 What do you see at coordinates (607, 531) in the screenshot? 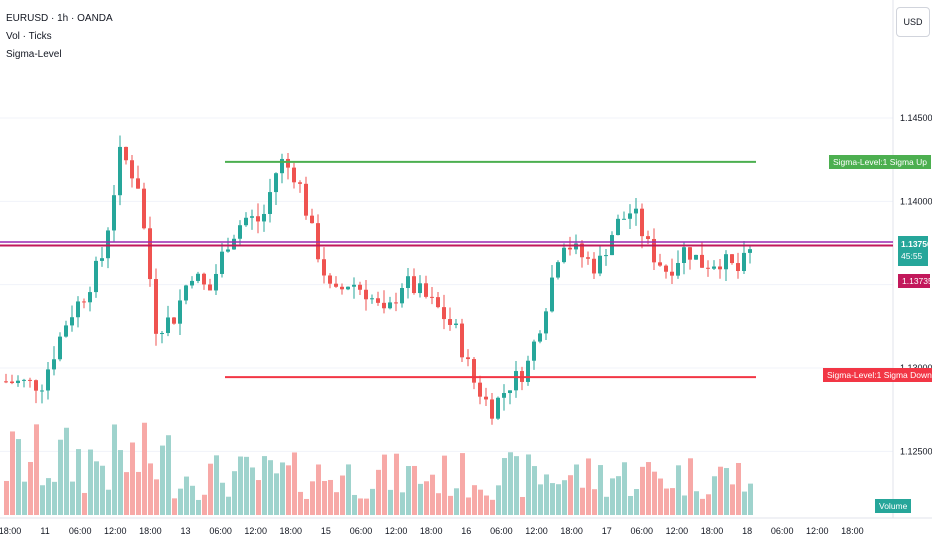
I see `time-tick-label: 17` at bounding box center [607, 531].